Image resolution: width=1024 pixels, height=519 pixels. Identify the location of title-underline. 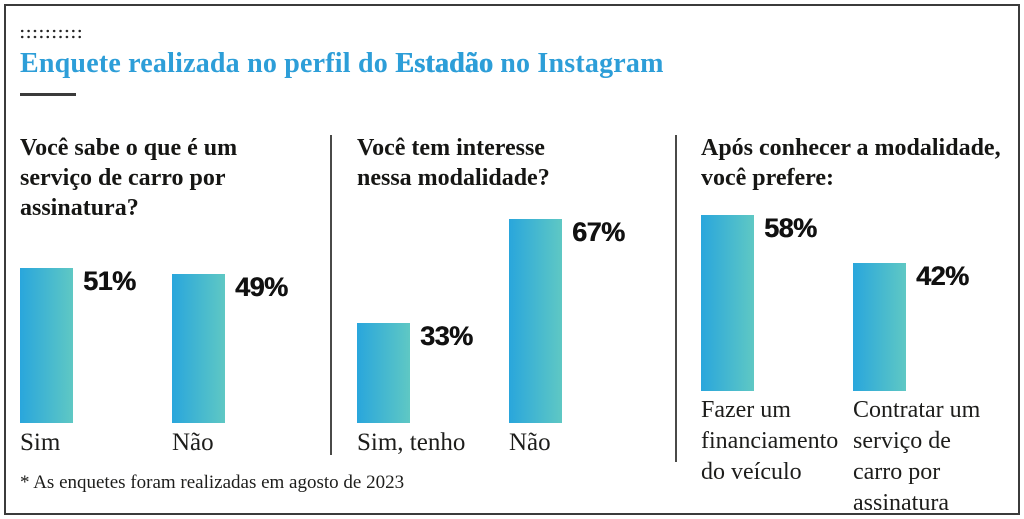
(48, 94).